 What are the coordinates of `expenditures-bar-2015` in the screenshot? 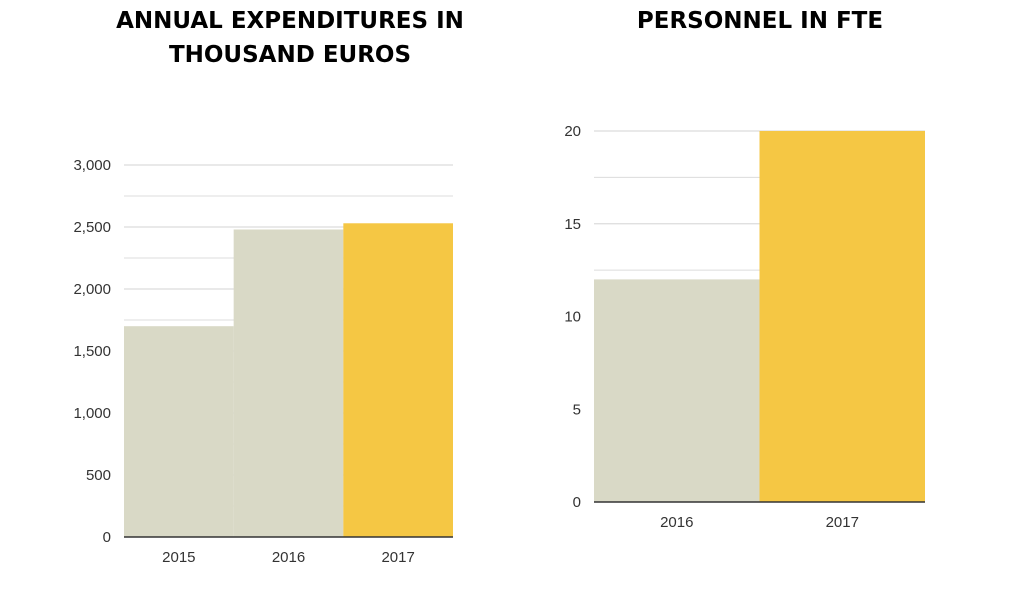 It's located at (179, 431).